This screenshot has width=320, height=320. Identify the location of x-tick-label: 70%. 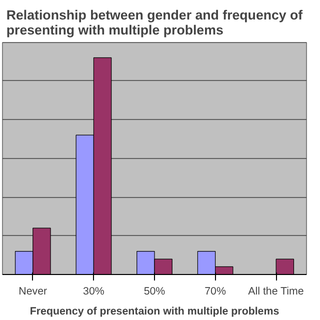
(215, 292).